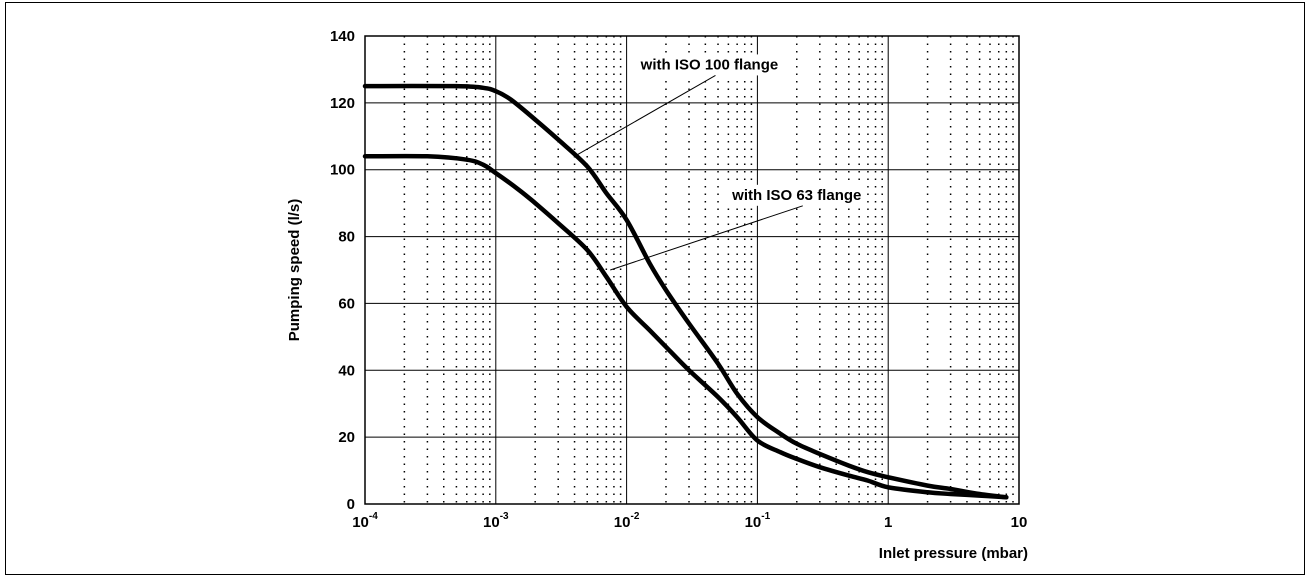 Image resolution: width=1311 pixels, height=579 pixels. I want to click on x-axis-label: Inlet pressure (mbar), so click(953, 553).